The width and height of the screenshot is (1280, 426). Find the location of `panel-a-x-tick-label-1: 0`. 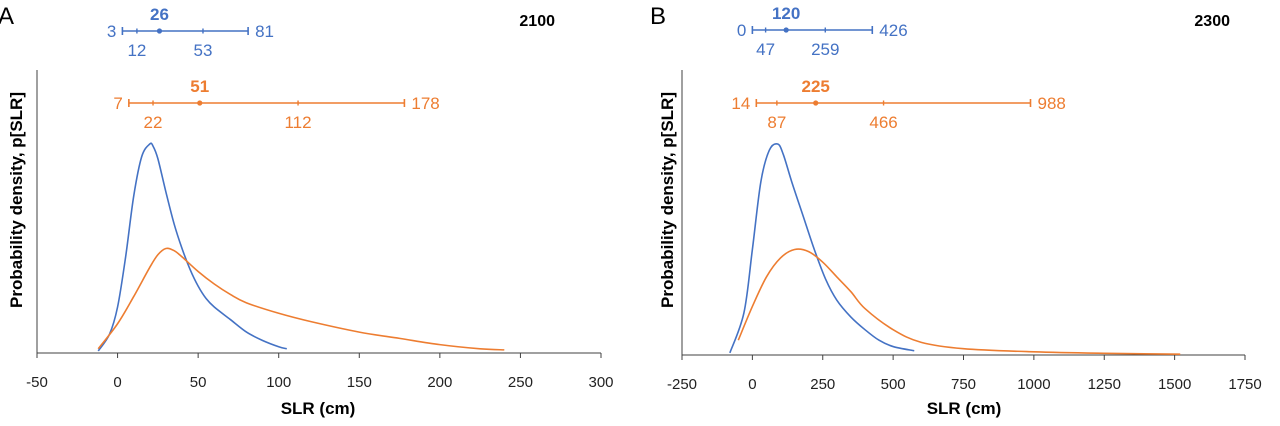

panel-a-x-tick-label-1: 0 is located at coordinates (117, 382).